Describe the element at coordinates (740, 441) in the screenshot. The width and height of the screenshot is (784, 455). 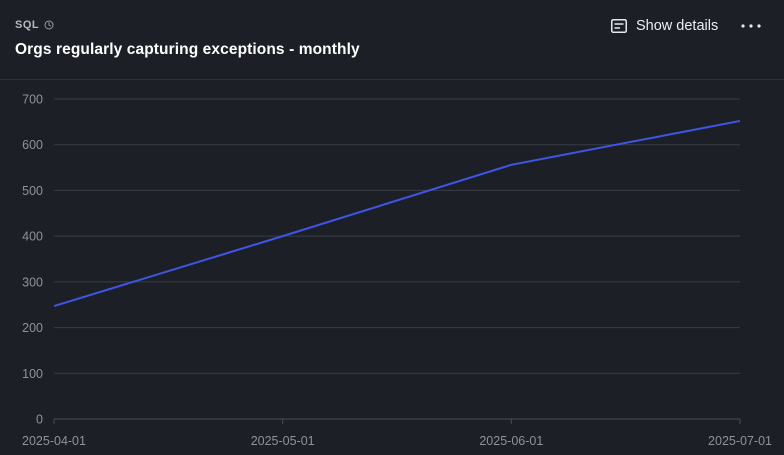
I see `x-tick-label: 2025-07-01` at that location.